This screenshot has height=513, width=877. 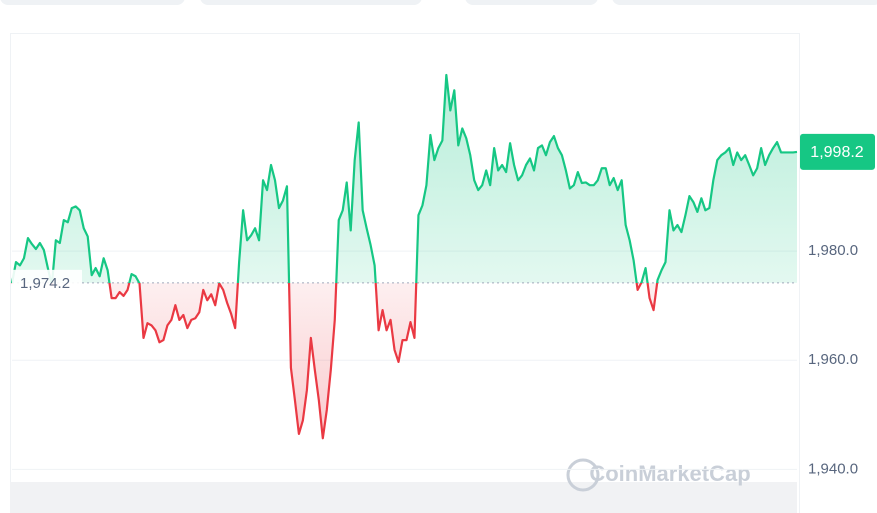 I want to click on last-price-label: 1,998.2, so click(x=836, y=152).